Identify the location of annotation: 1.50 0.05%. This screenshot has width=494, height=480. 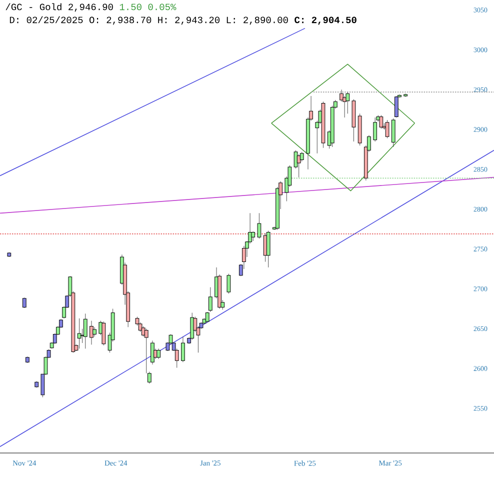
(148, 7).